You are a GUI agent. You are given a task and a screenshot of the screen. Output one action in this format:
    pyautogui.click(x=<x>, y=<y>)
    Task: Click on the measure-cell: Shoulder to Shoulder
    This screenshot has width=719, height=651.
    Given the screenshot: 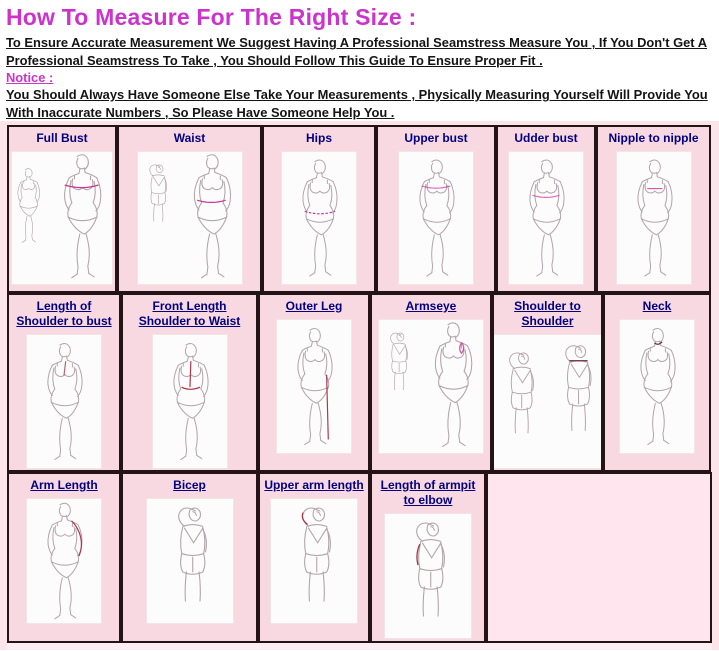 What is the action you would take?
    pyautogui.click(x=547, y=382)
    